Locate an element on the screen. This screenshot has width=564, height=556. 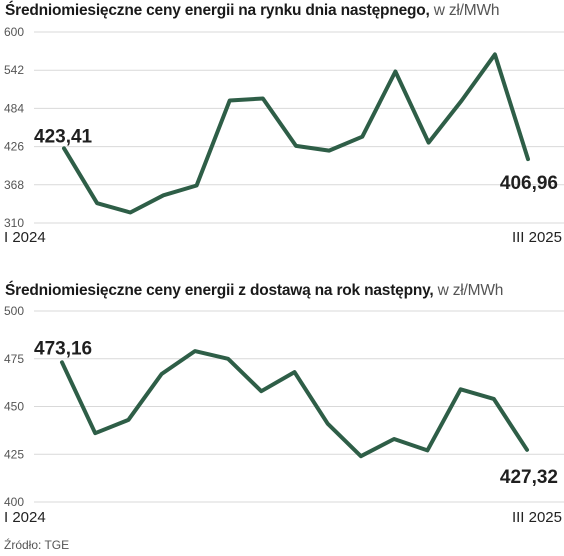
y-tick-label: 542 is located at coordinates (14, 70).